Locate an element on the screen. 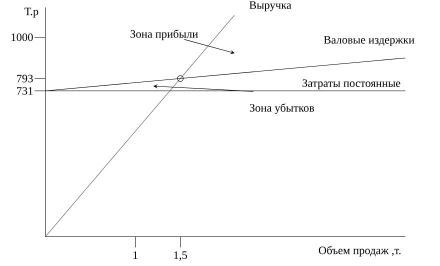  series-label: Выручка is located at coordinates (270, 6).